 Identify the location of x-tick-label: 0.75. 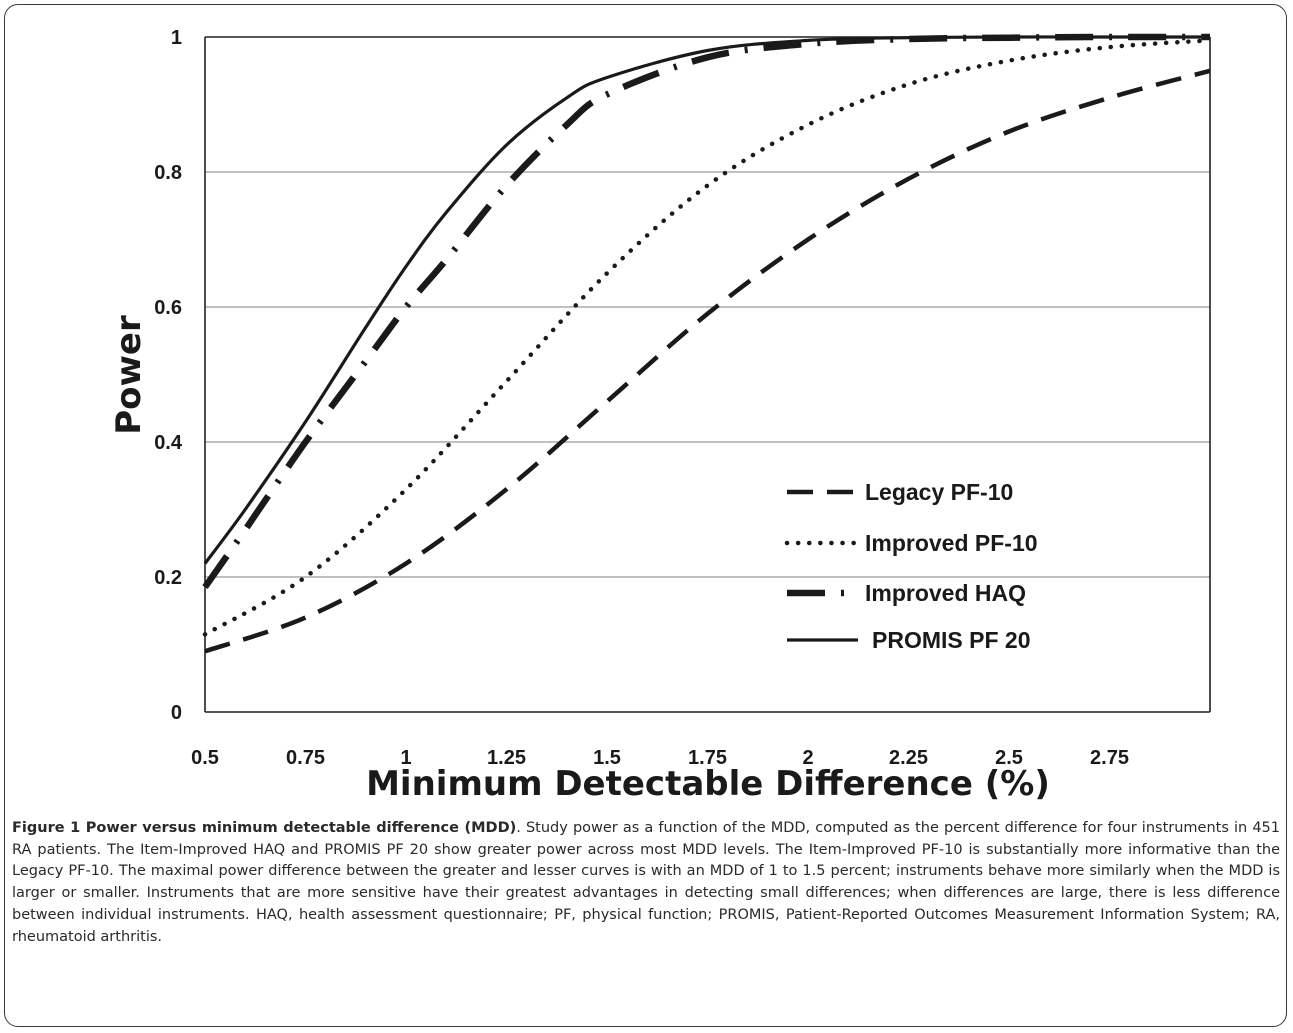
(305, 758).